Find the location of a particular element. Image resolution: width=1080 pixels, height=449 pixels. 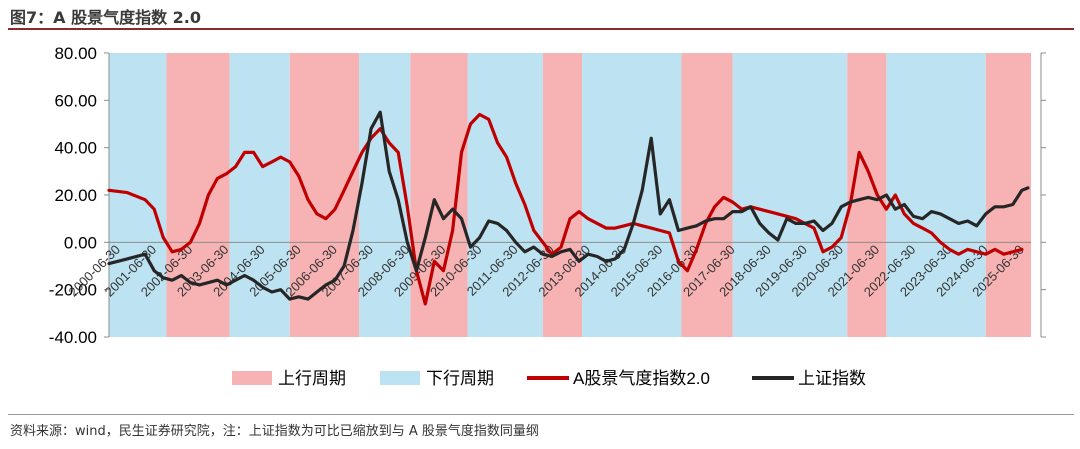

y-tick-label: -40.00 is located at coordinates (73, 337).